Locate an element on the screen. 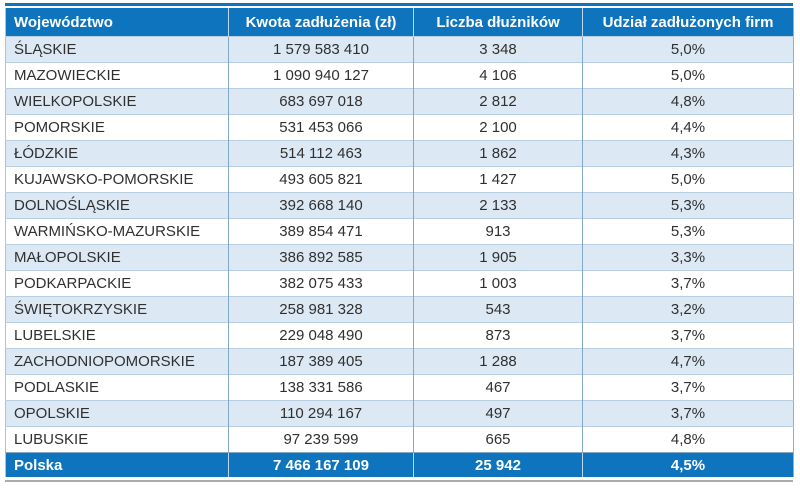  table-row: PODKARPACKIE 382 075 433 1 003 3,7% is located at coordinates (399, 283).